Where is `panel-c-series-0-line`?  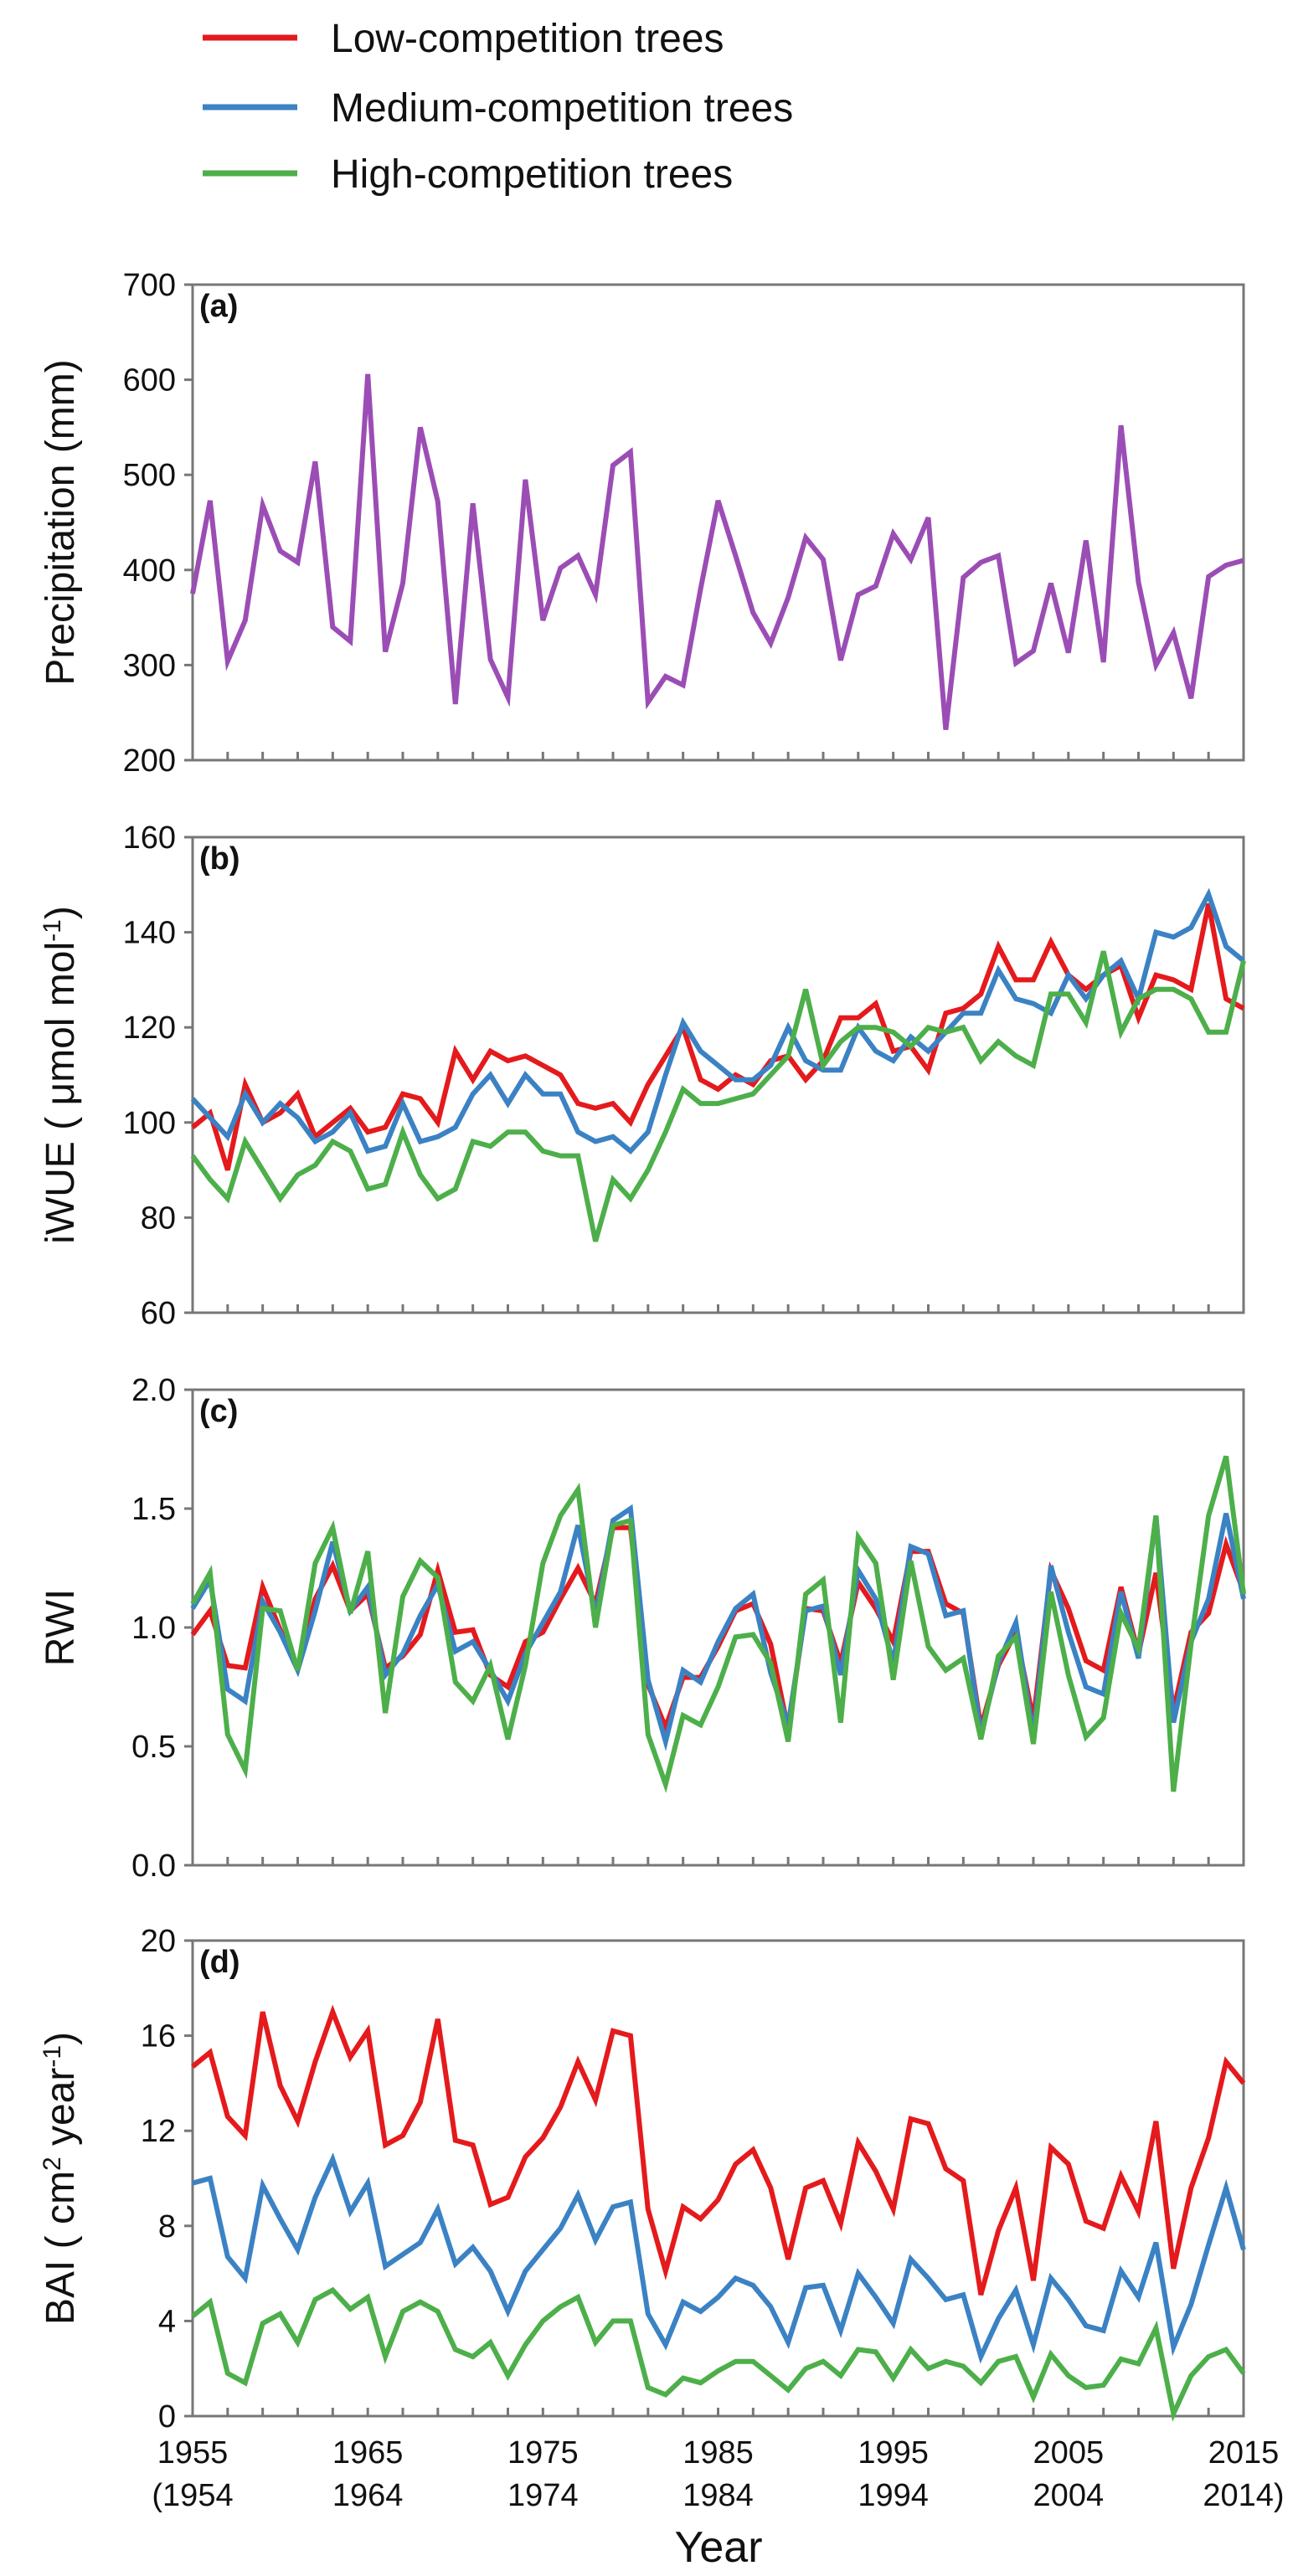
panel-c-series-0-line is located at coordinates (718, 1630).